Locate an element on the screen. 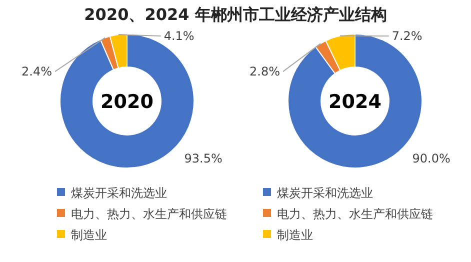 The width and height of the screenshot is (471, 262). text: 2024 is located at coordinates (355, 102).